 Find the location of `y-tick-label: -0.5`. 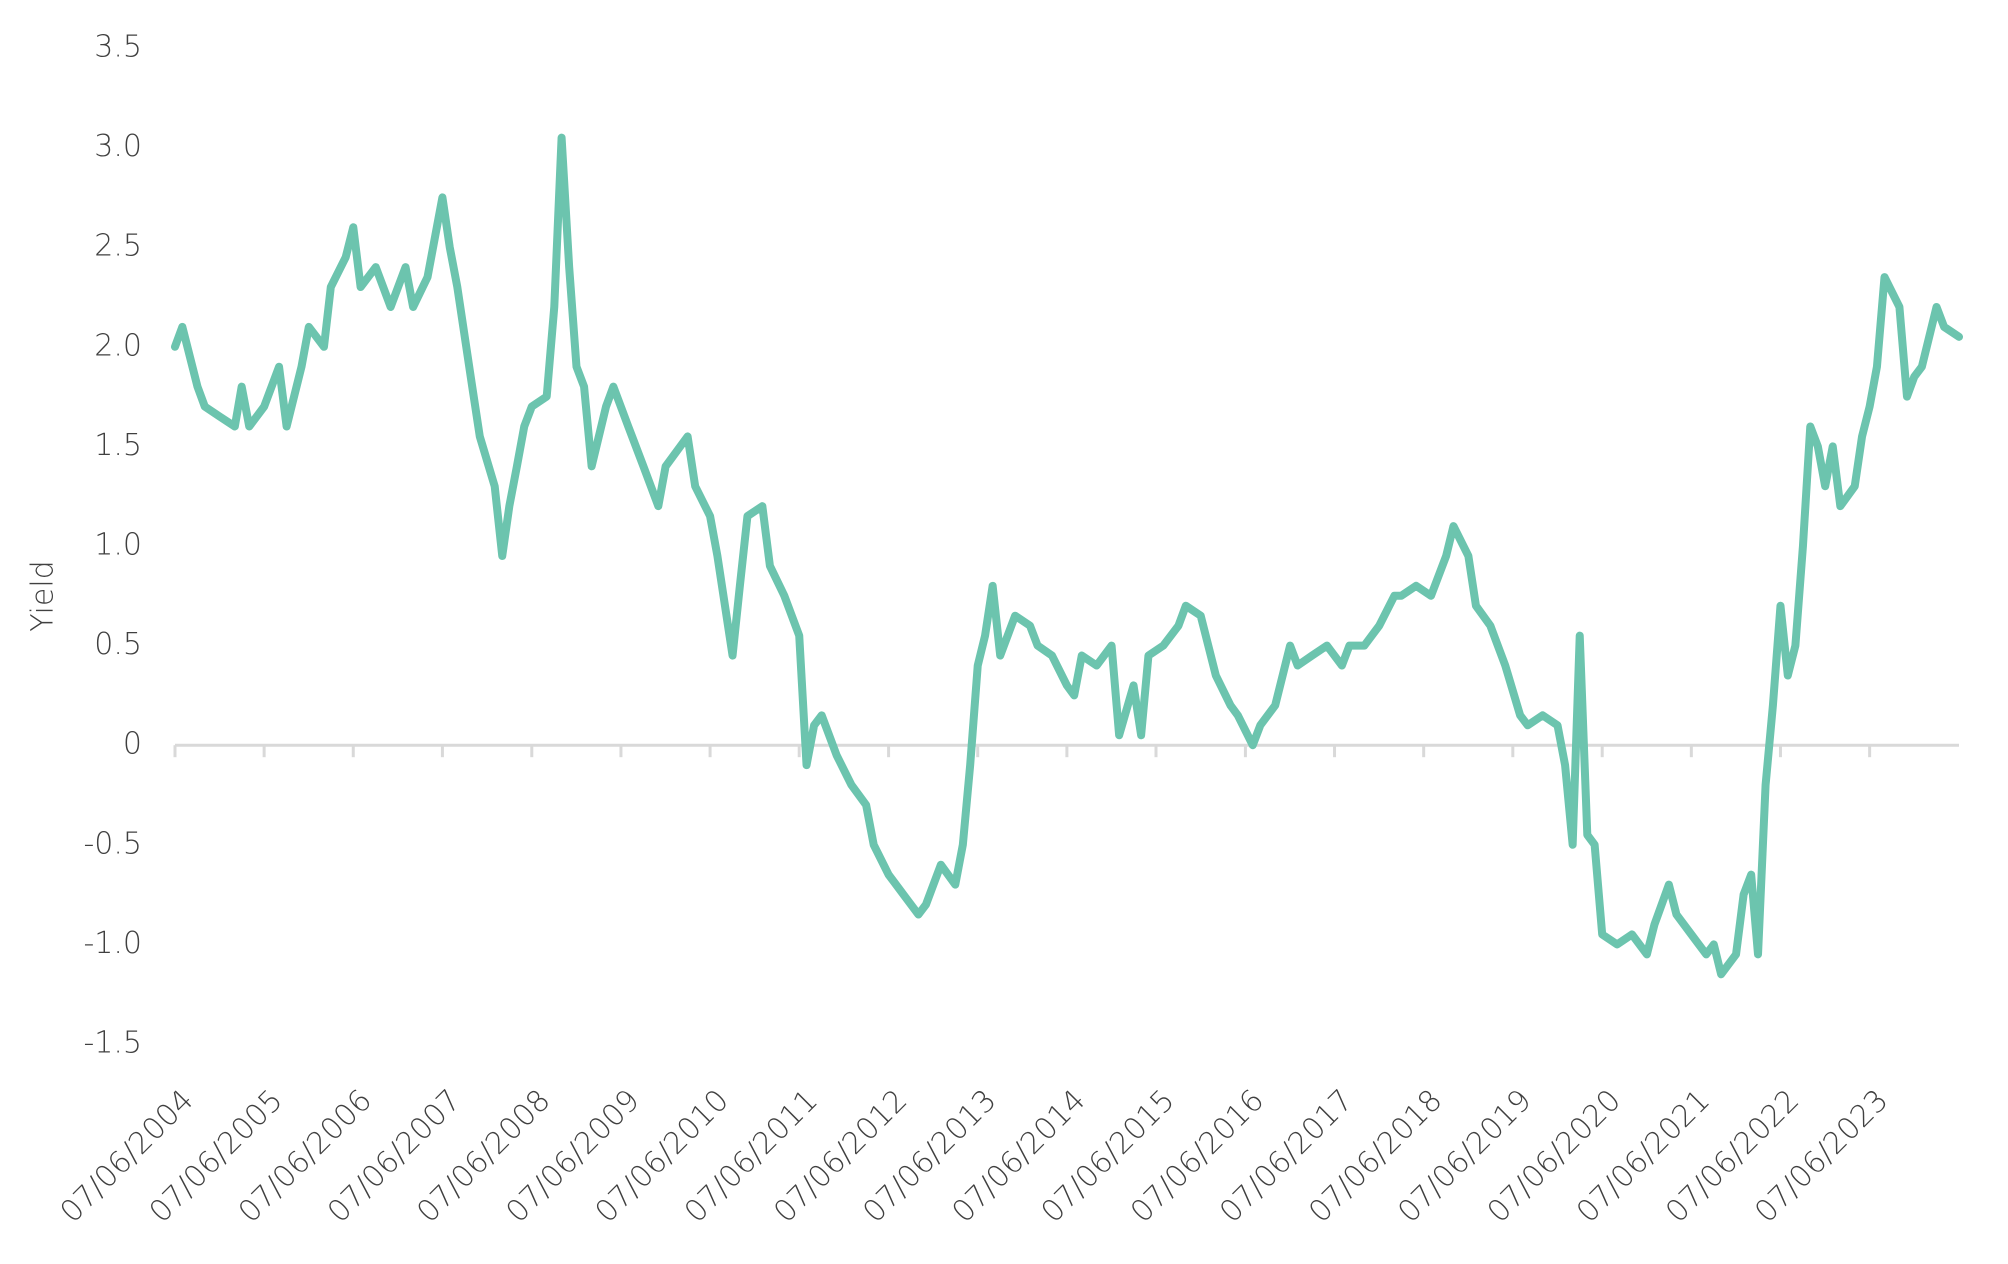

y-tick-label: -0.5 is located at coordinates (112, 843).